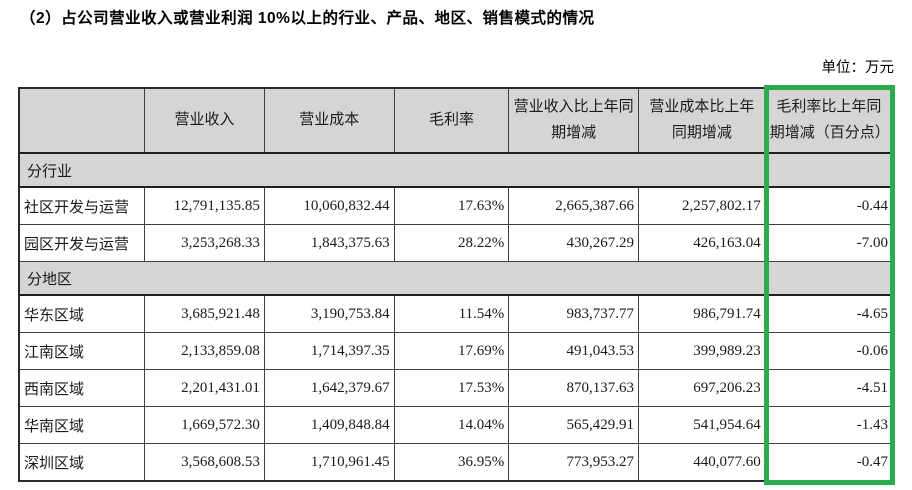 The height and width of the screenshot is (490, 912). What do you see at coordinates (573, 462) in the screenshot?
I see `cell-value: 773,953.27` at bounding box center [573, 462].